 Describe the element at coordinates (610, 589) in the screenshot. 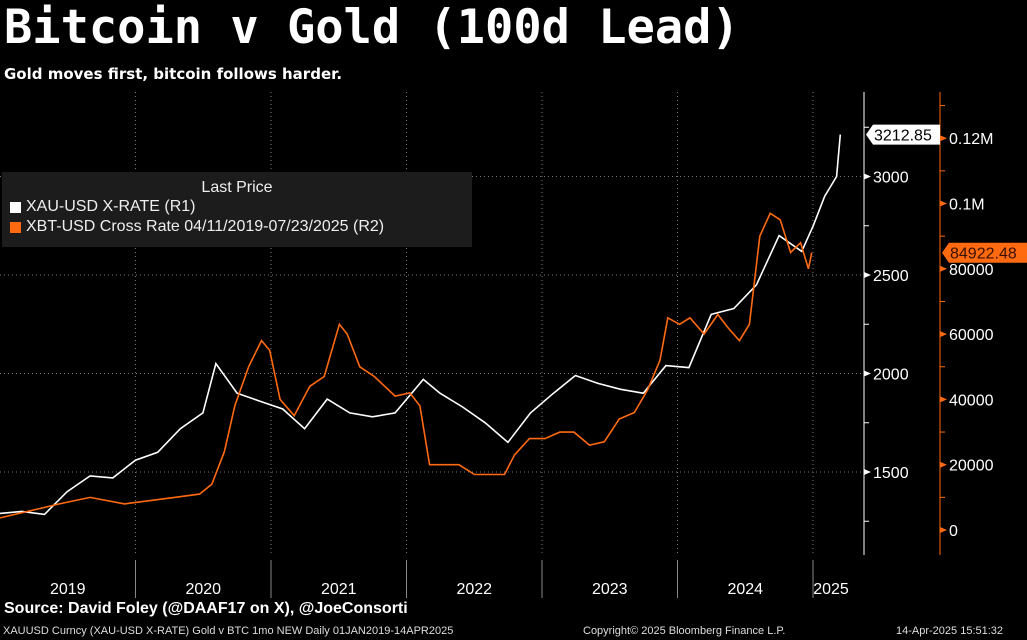

I see `x-tick-label: 2023` at that location.